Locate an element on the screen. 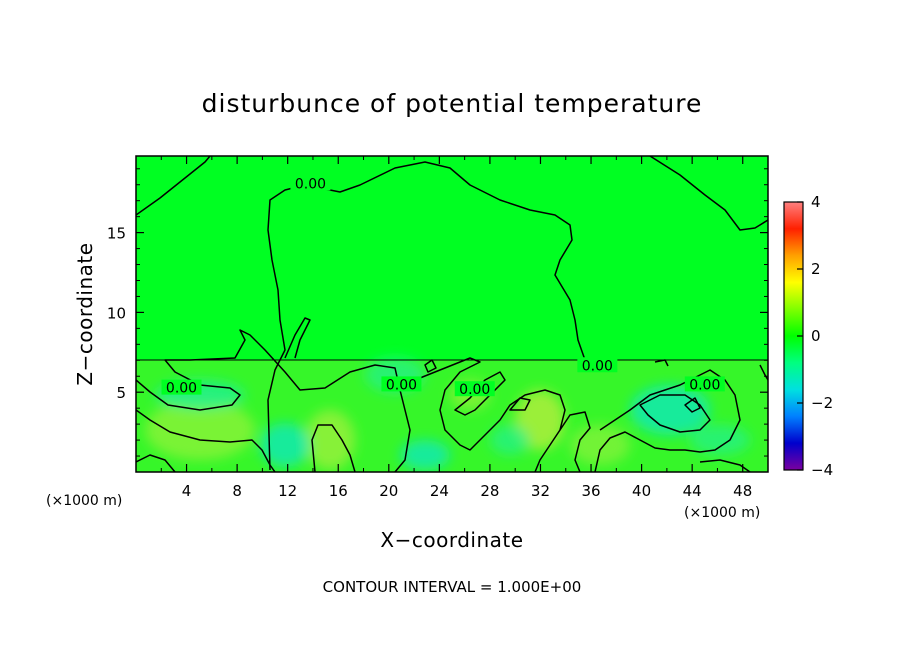  disturbance-field is located at coordinates (452, 414).